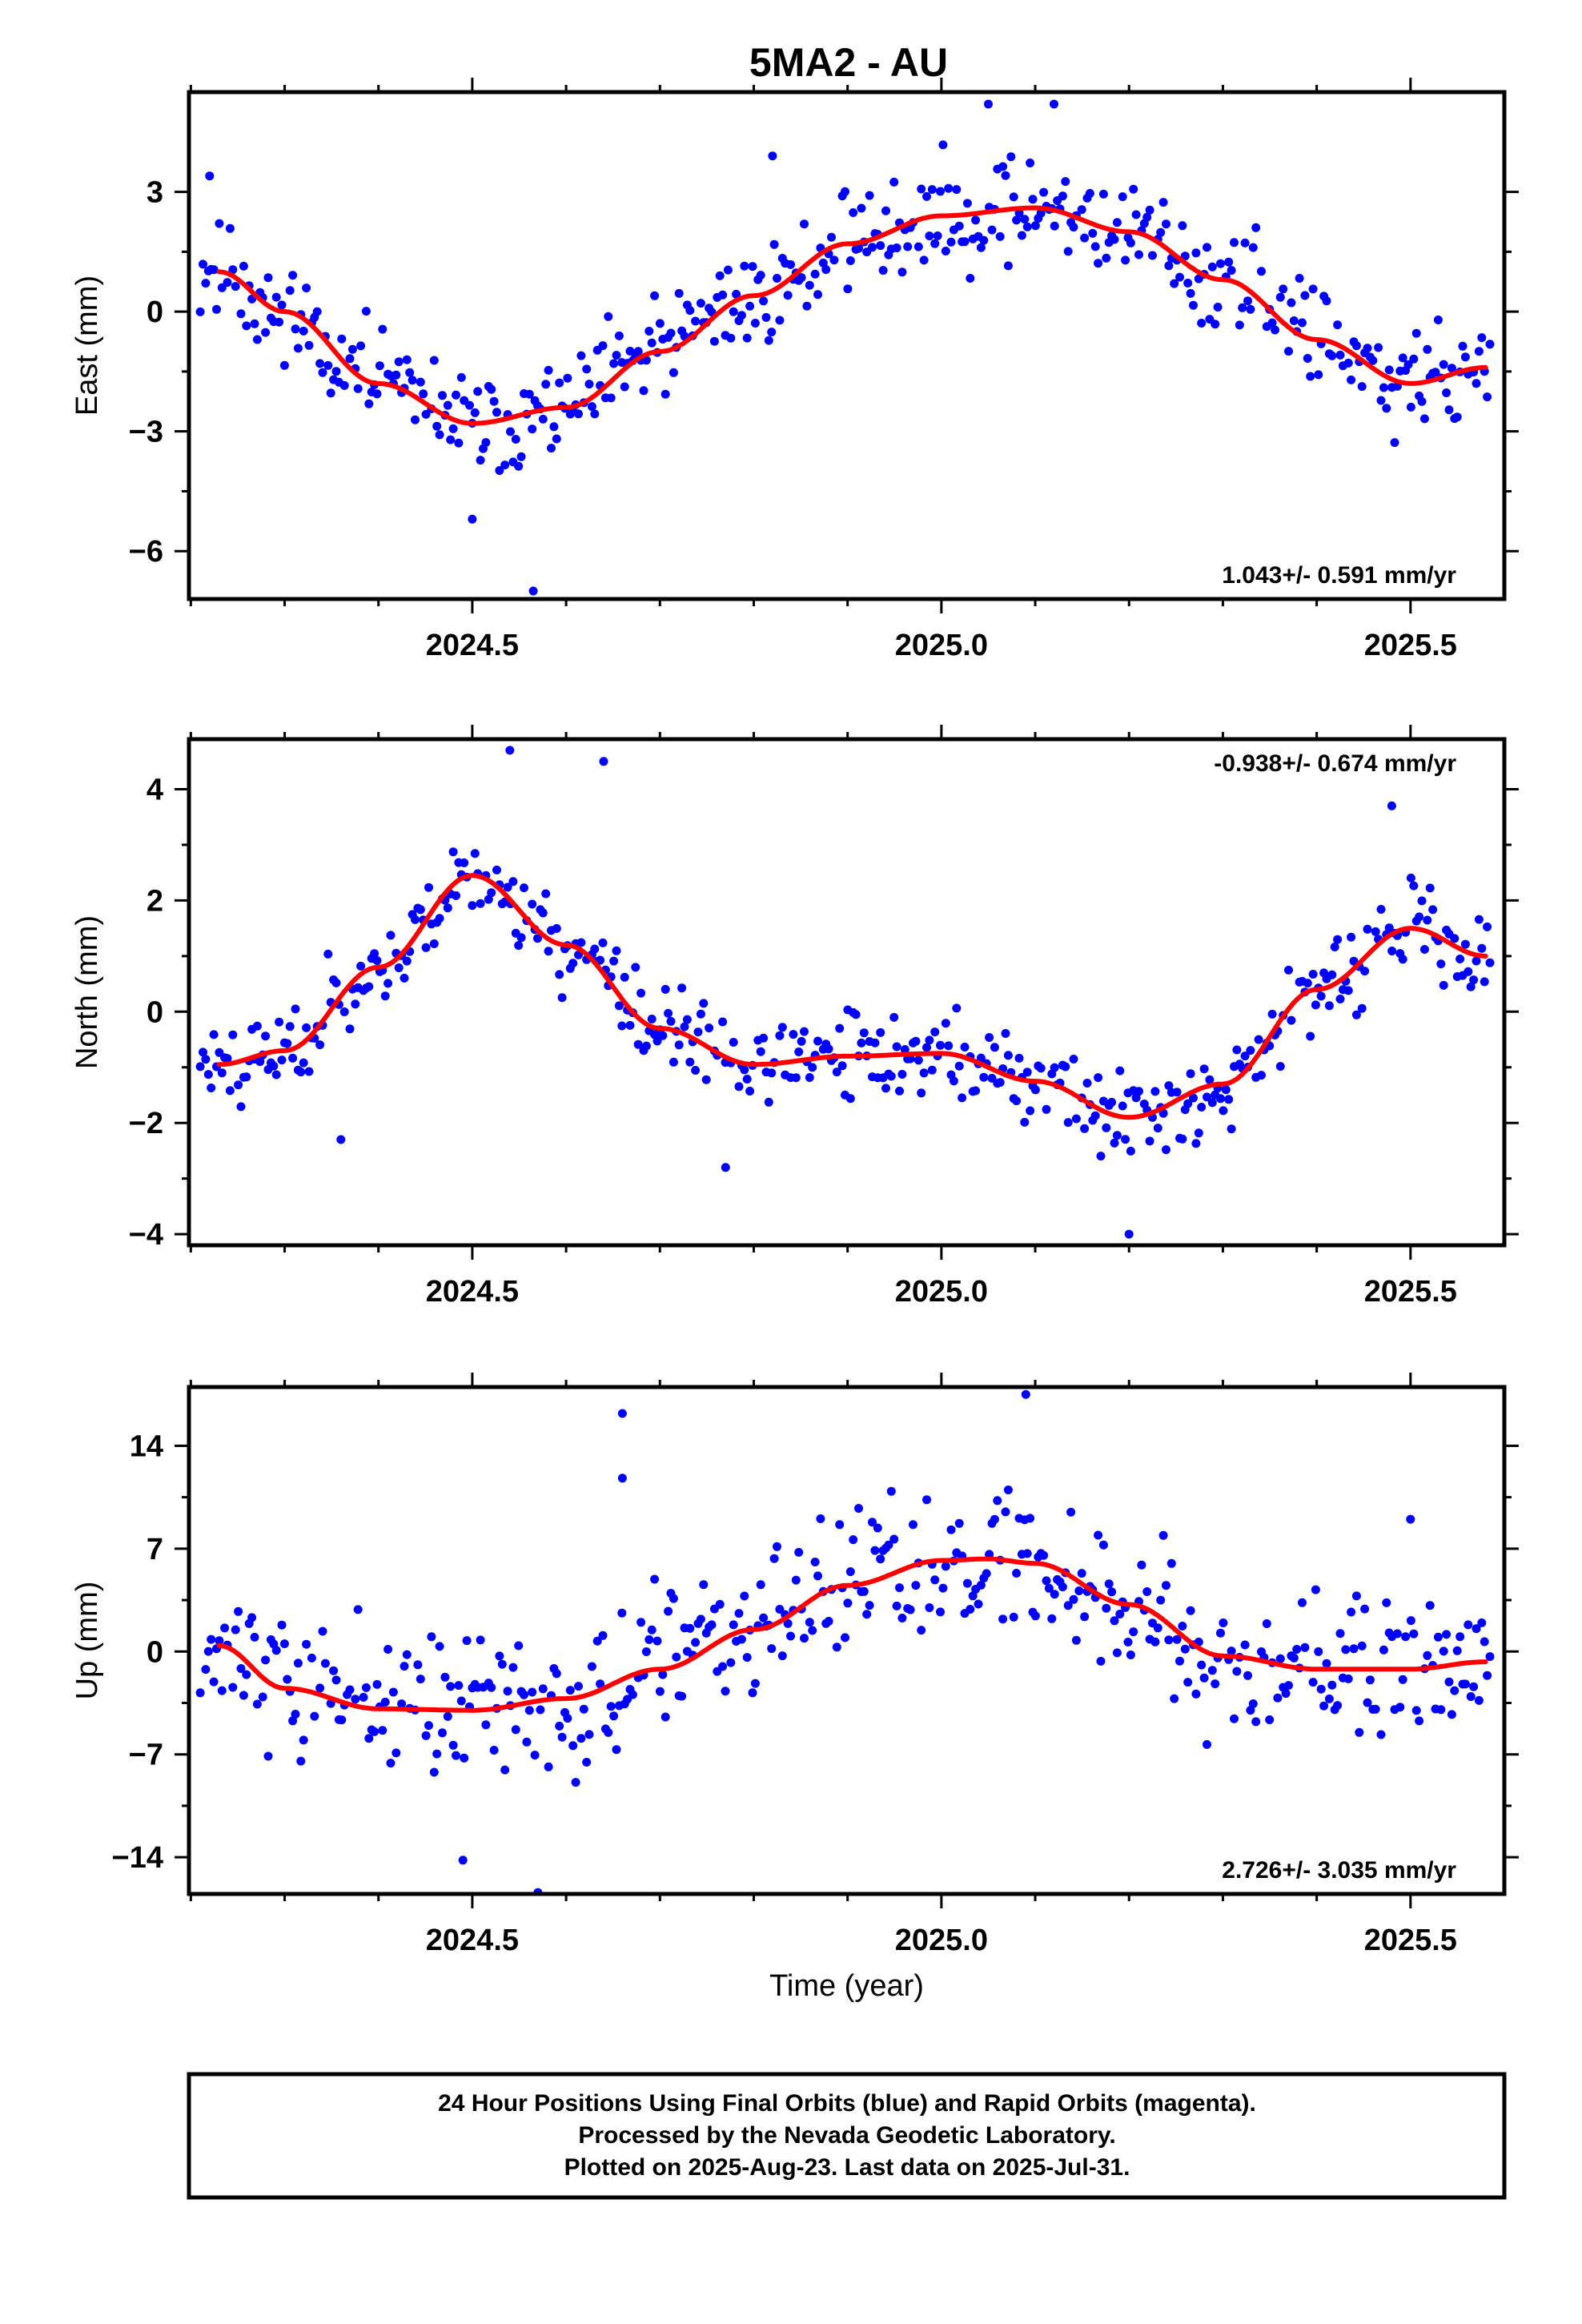 Image resolution: width=1582 pixels, height=2324 pixels. I want to click on y-axis-label: Up (mm), so click(87, 1641).